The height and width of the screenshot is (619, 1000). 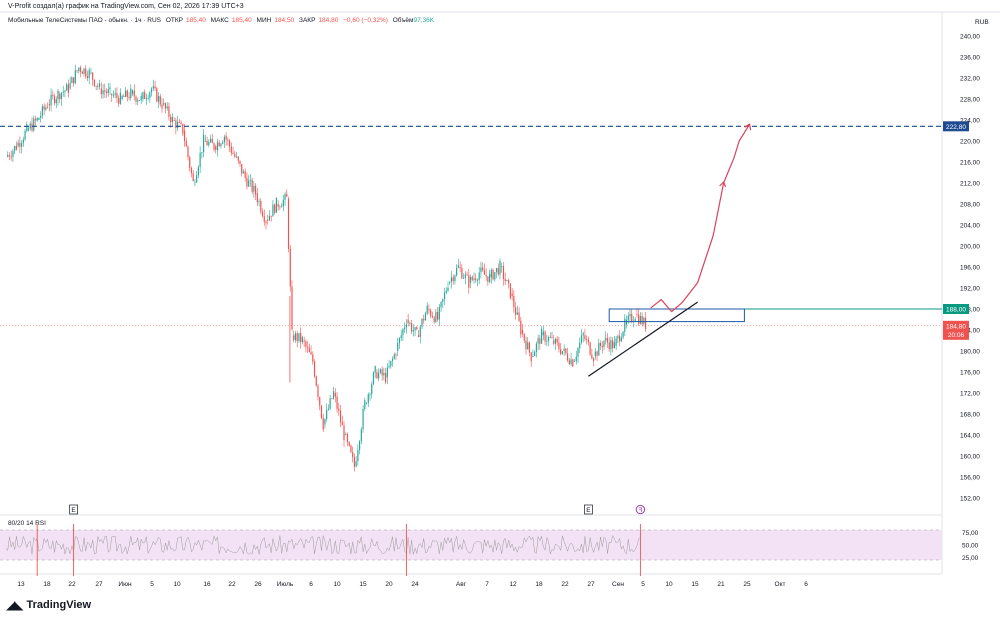 What do you see at coordinates (700, 218) in the screenshot?
I see `projection-arrow` at bounding box center [700, 218].